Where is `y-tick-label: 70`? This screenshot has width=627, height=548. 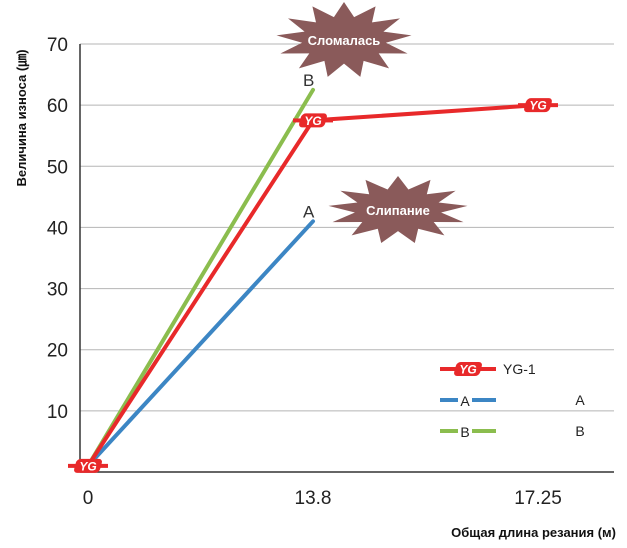 y-tick-label: 70 is located at coordinates (57, 45).